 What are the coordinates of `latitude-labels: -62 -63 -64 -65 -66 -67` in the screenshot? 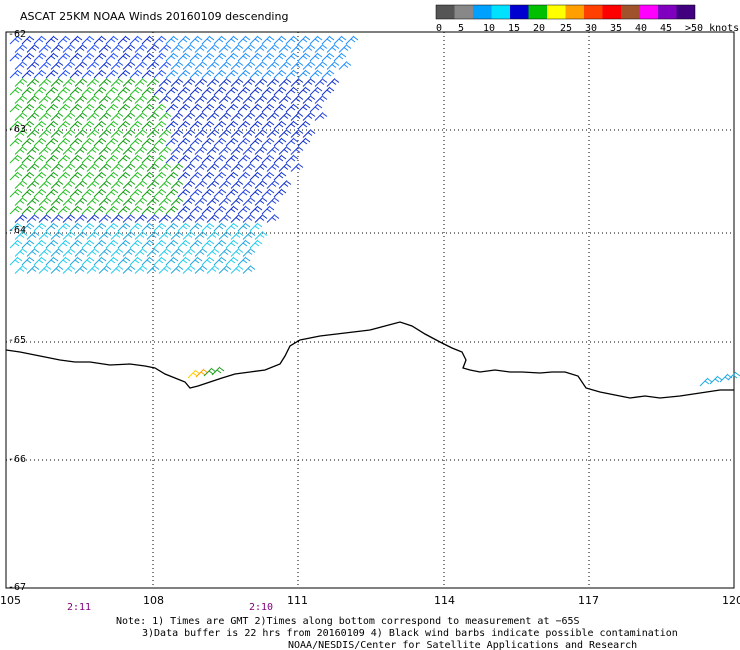 It's located at (17, 311).